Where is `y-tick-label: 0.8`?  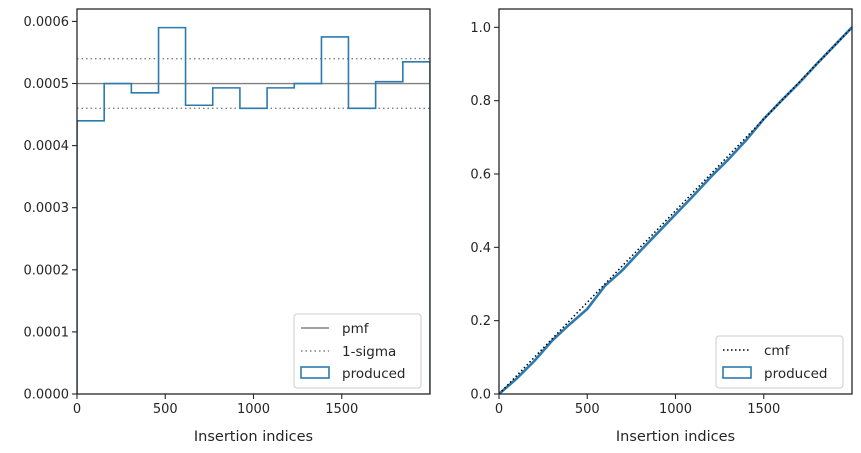 y-tick-label: 0.8 is located at coordinates (480, 101).